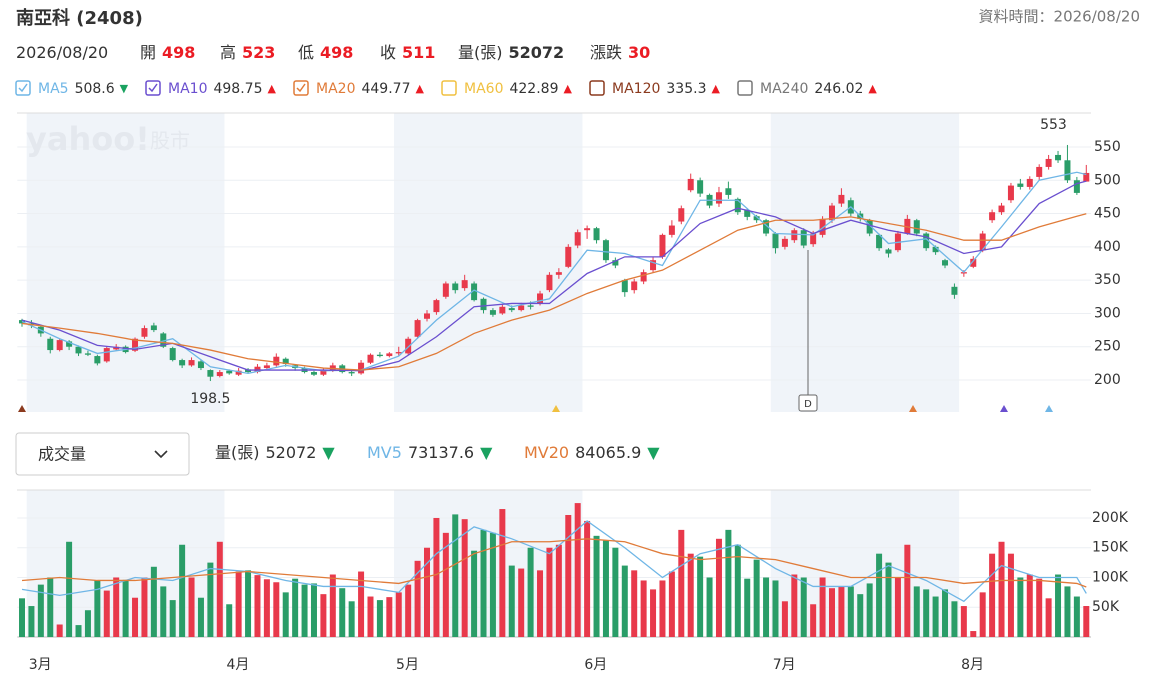 The width and height of the screenshot is (1167, 692). What do you see at coordinates (418, 52) in the screenshot?
I see `close-value: 511` at bounding box center [418, 52].